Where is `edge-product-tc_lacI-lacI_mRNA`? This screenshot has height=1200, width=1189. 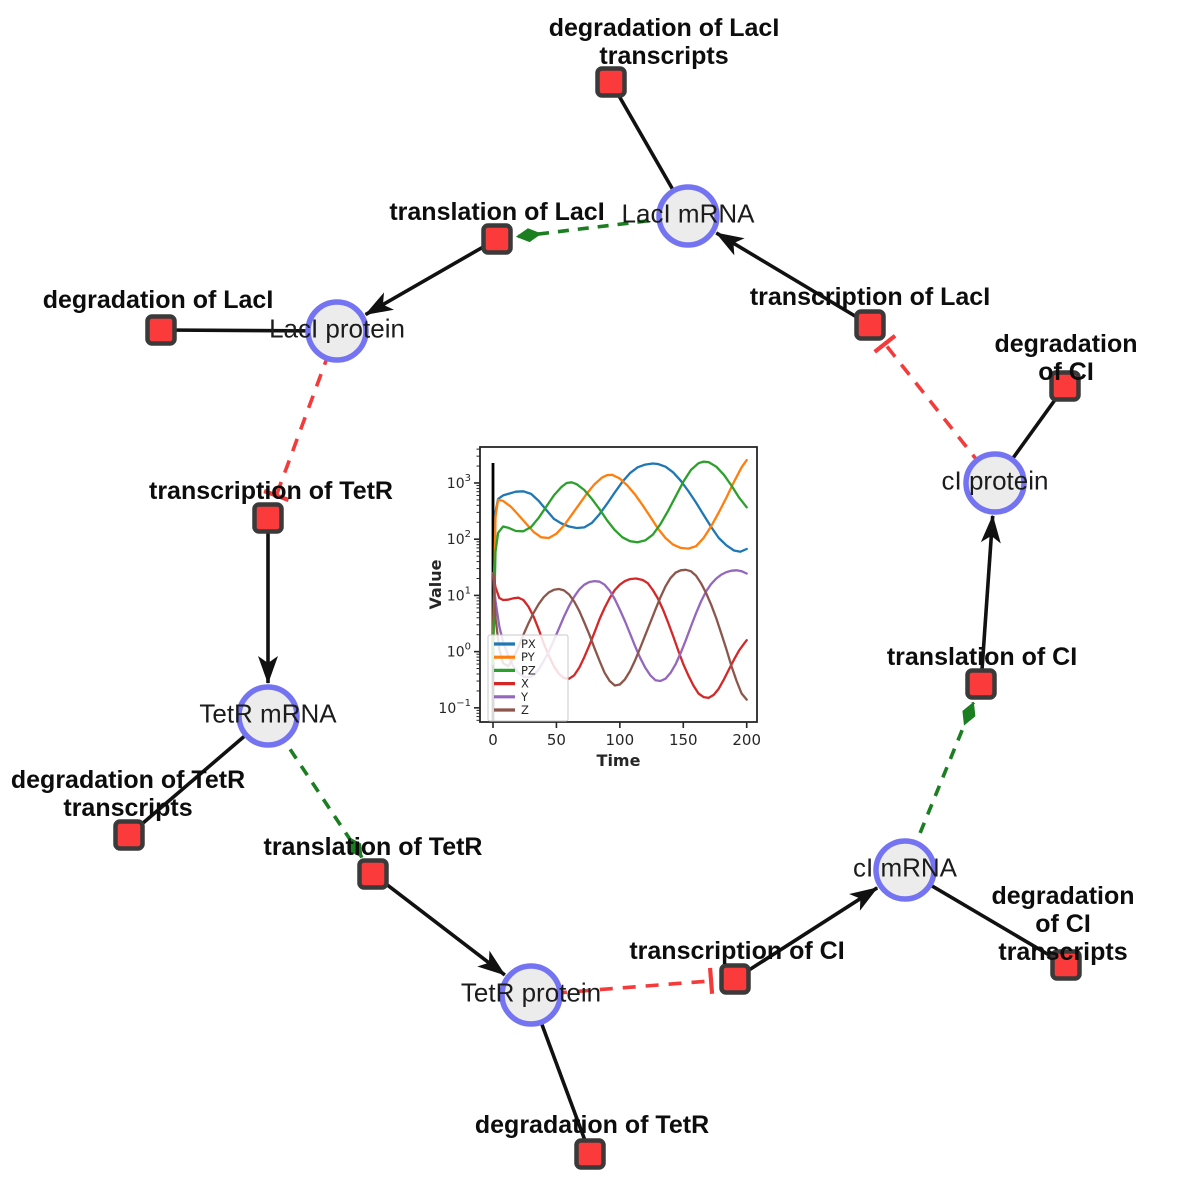
edge-product-tc_lacI-lacI_mRNA is located at coordinates (793, 279).